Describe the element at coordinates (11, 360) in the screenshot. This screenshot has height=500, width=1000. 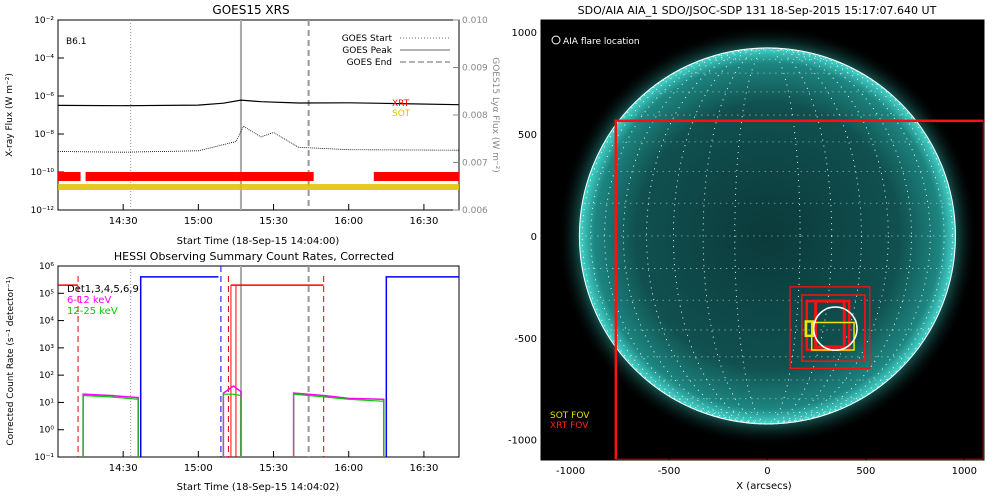
I see `hessi-y-label: Corrected Count Rate (s⁻¹ detector⁻¹)` at that location.